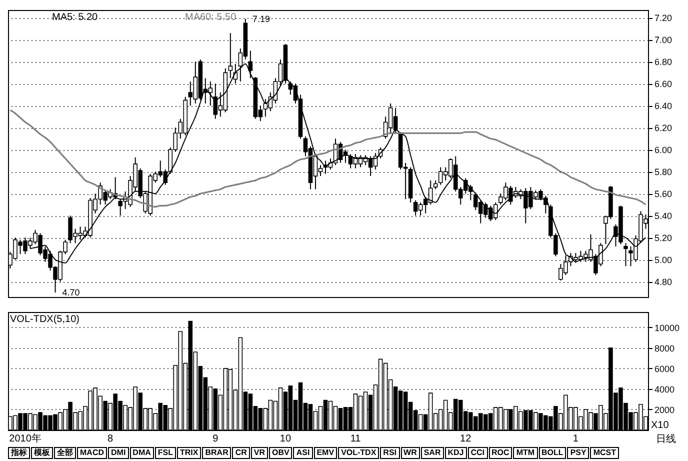 This screenshot has width=688, height=461. What do you see at coordinates (455, 453) in the screenshot?
I see `text: KDJ` at bounding box center [455, 453].